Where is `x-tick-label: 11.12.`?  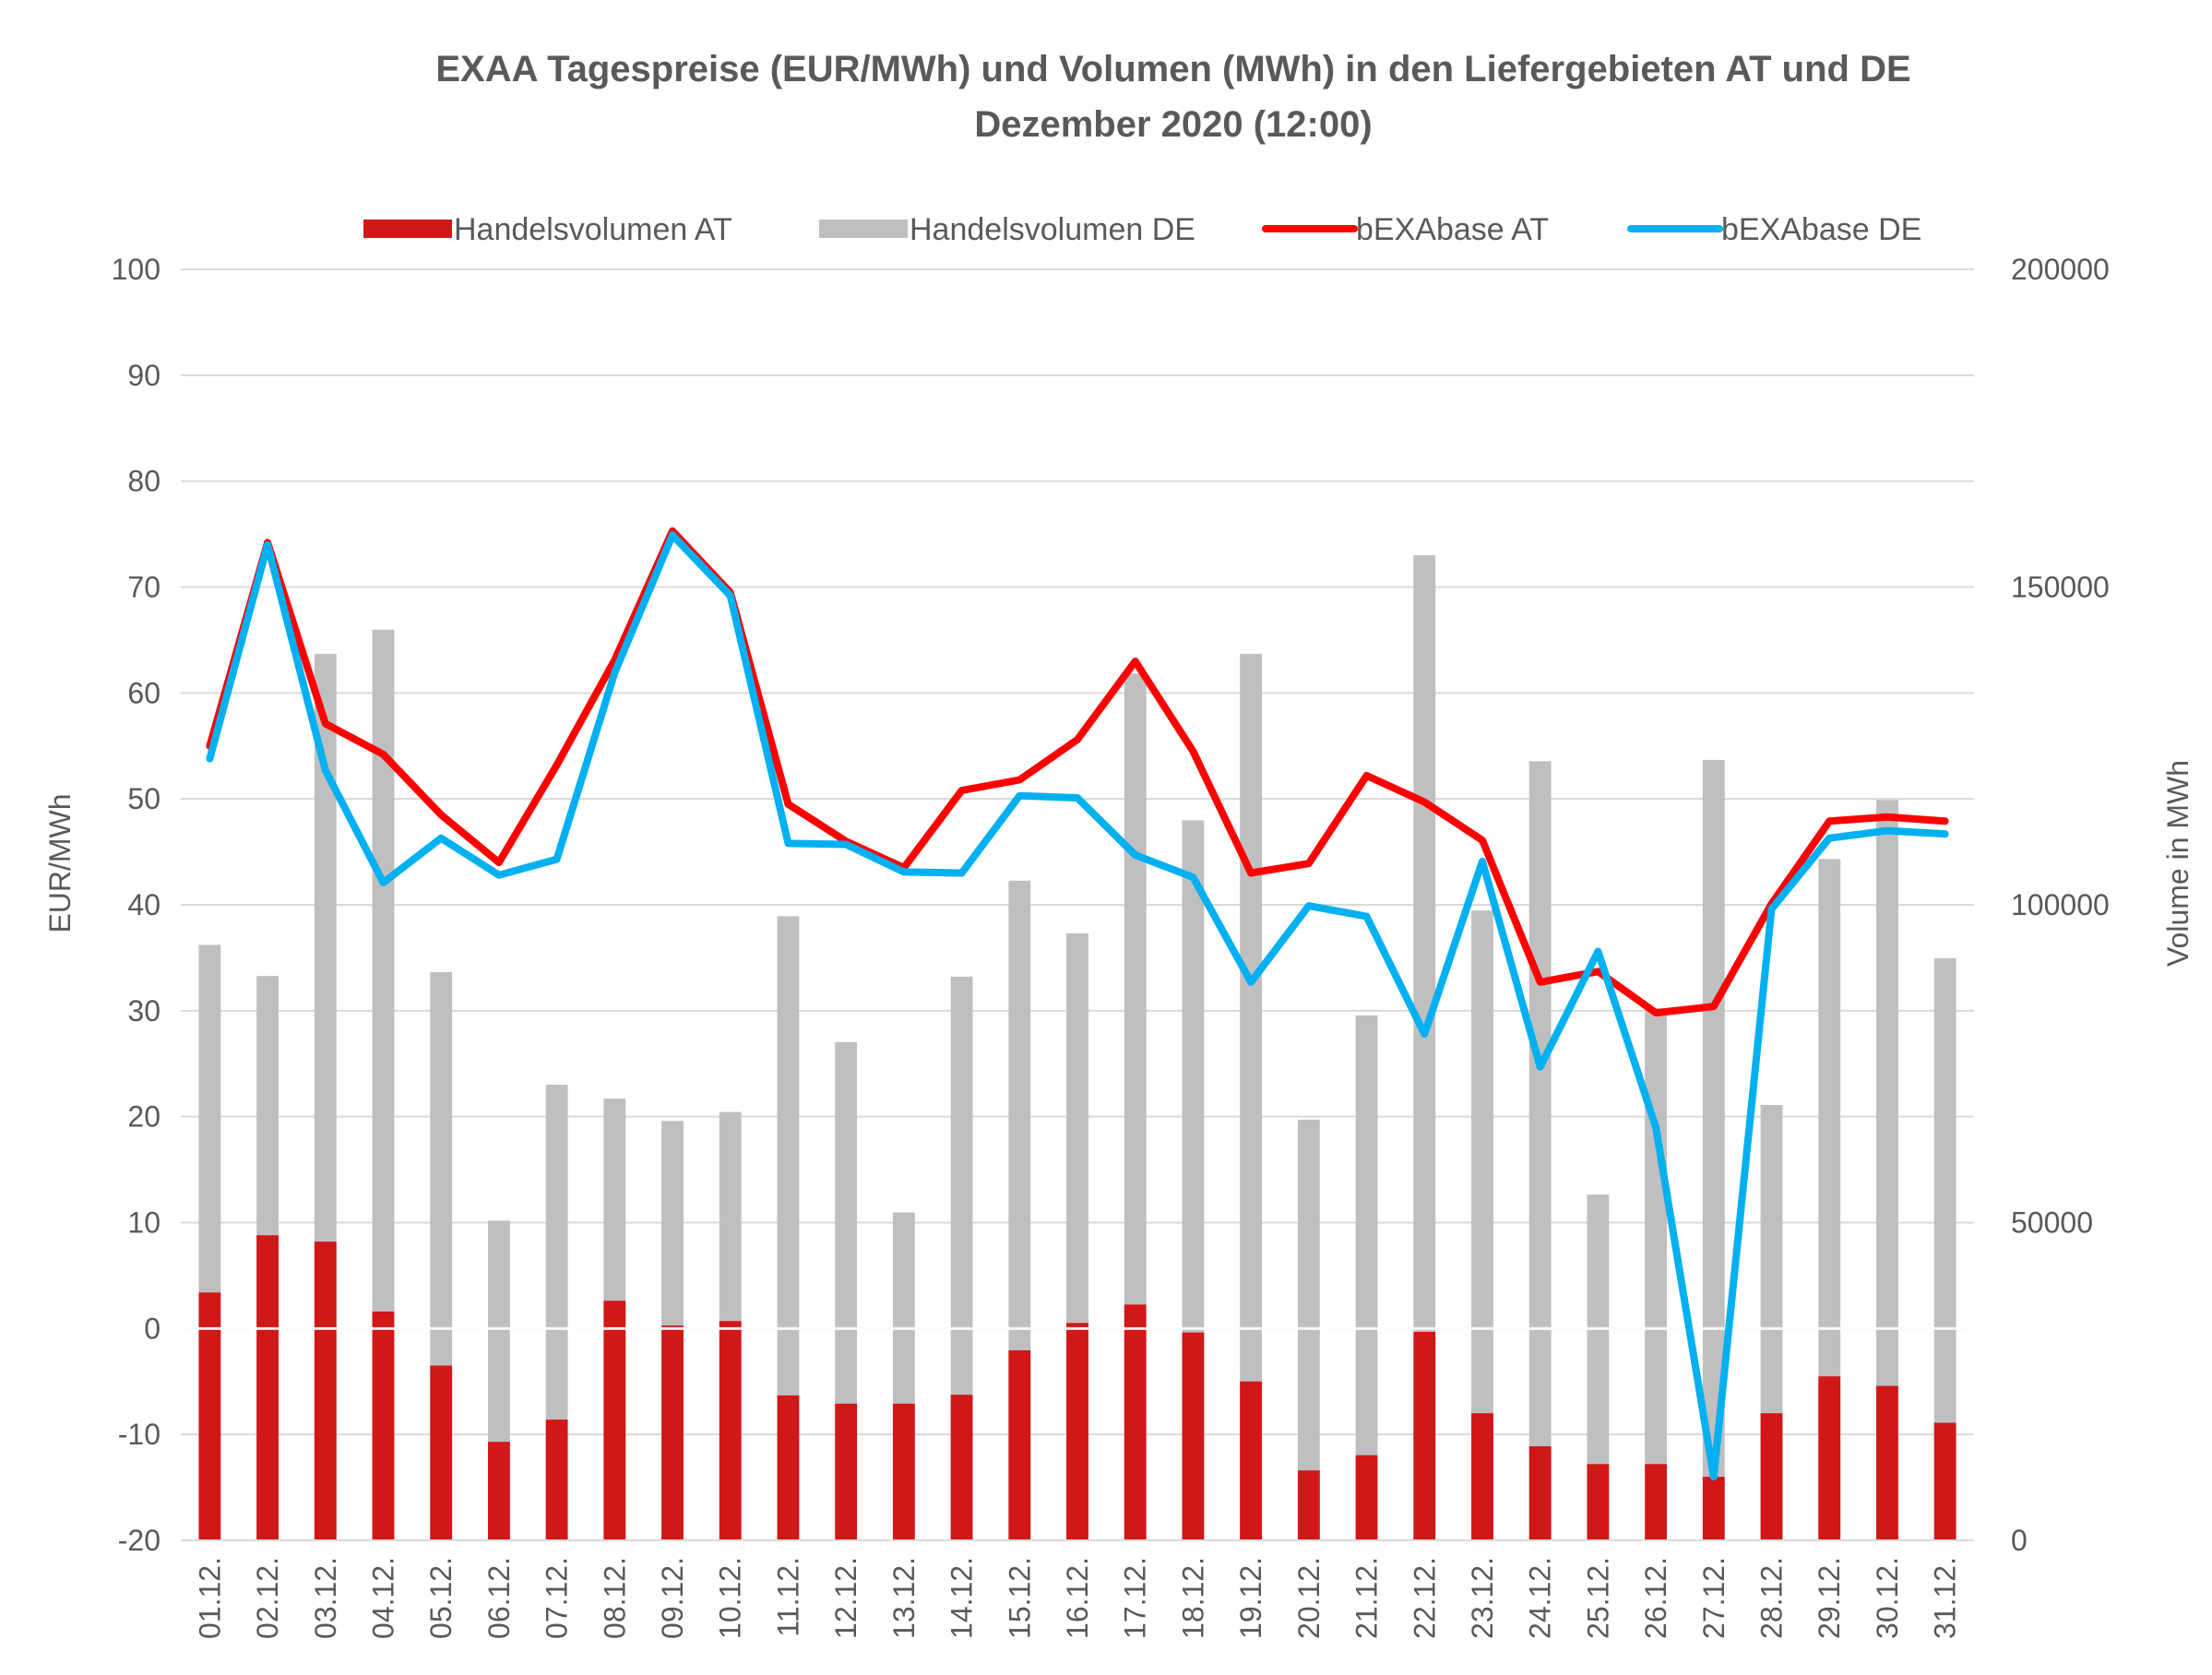
x-tick-label: 11.12. is located at coordinates (788, 1597).